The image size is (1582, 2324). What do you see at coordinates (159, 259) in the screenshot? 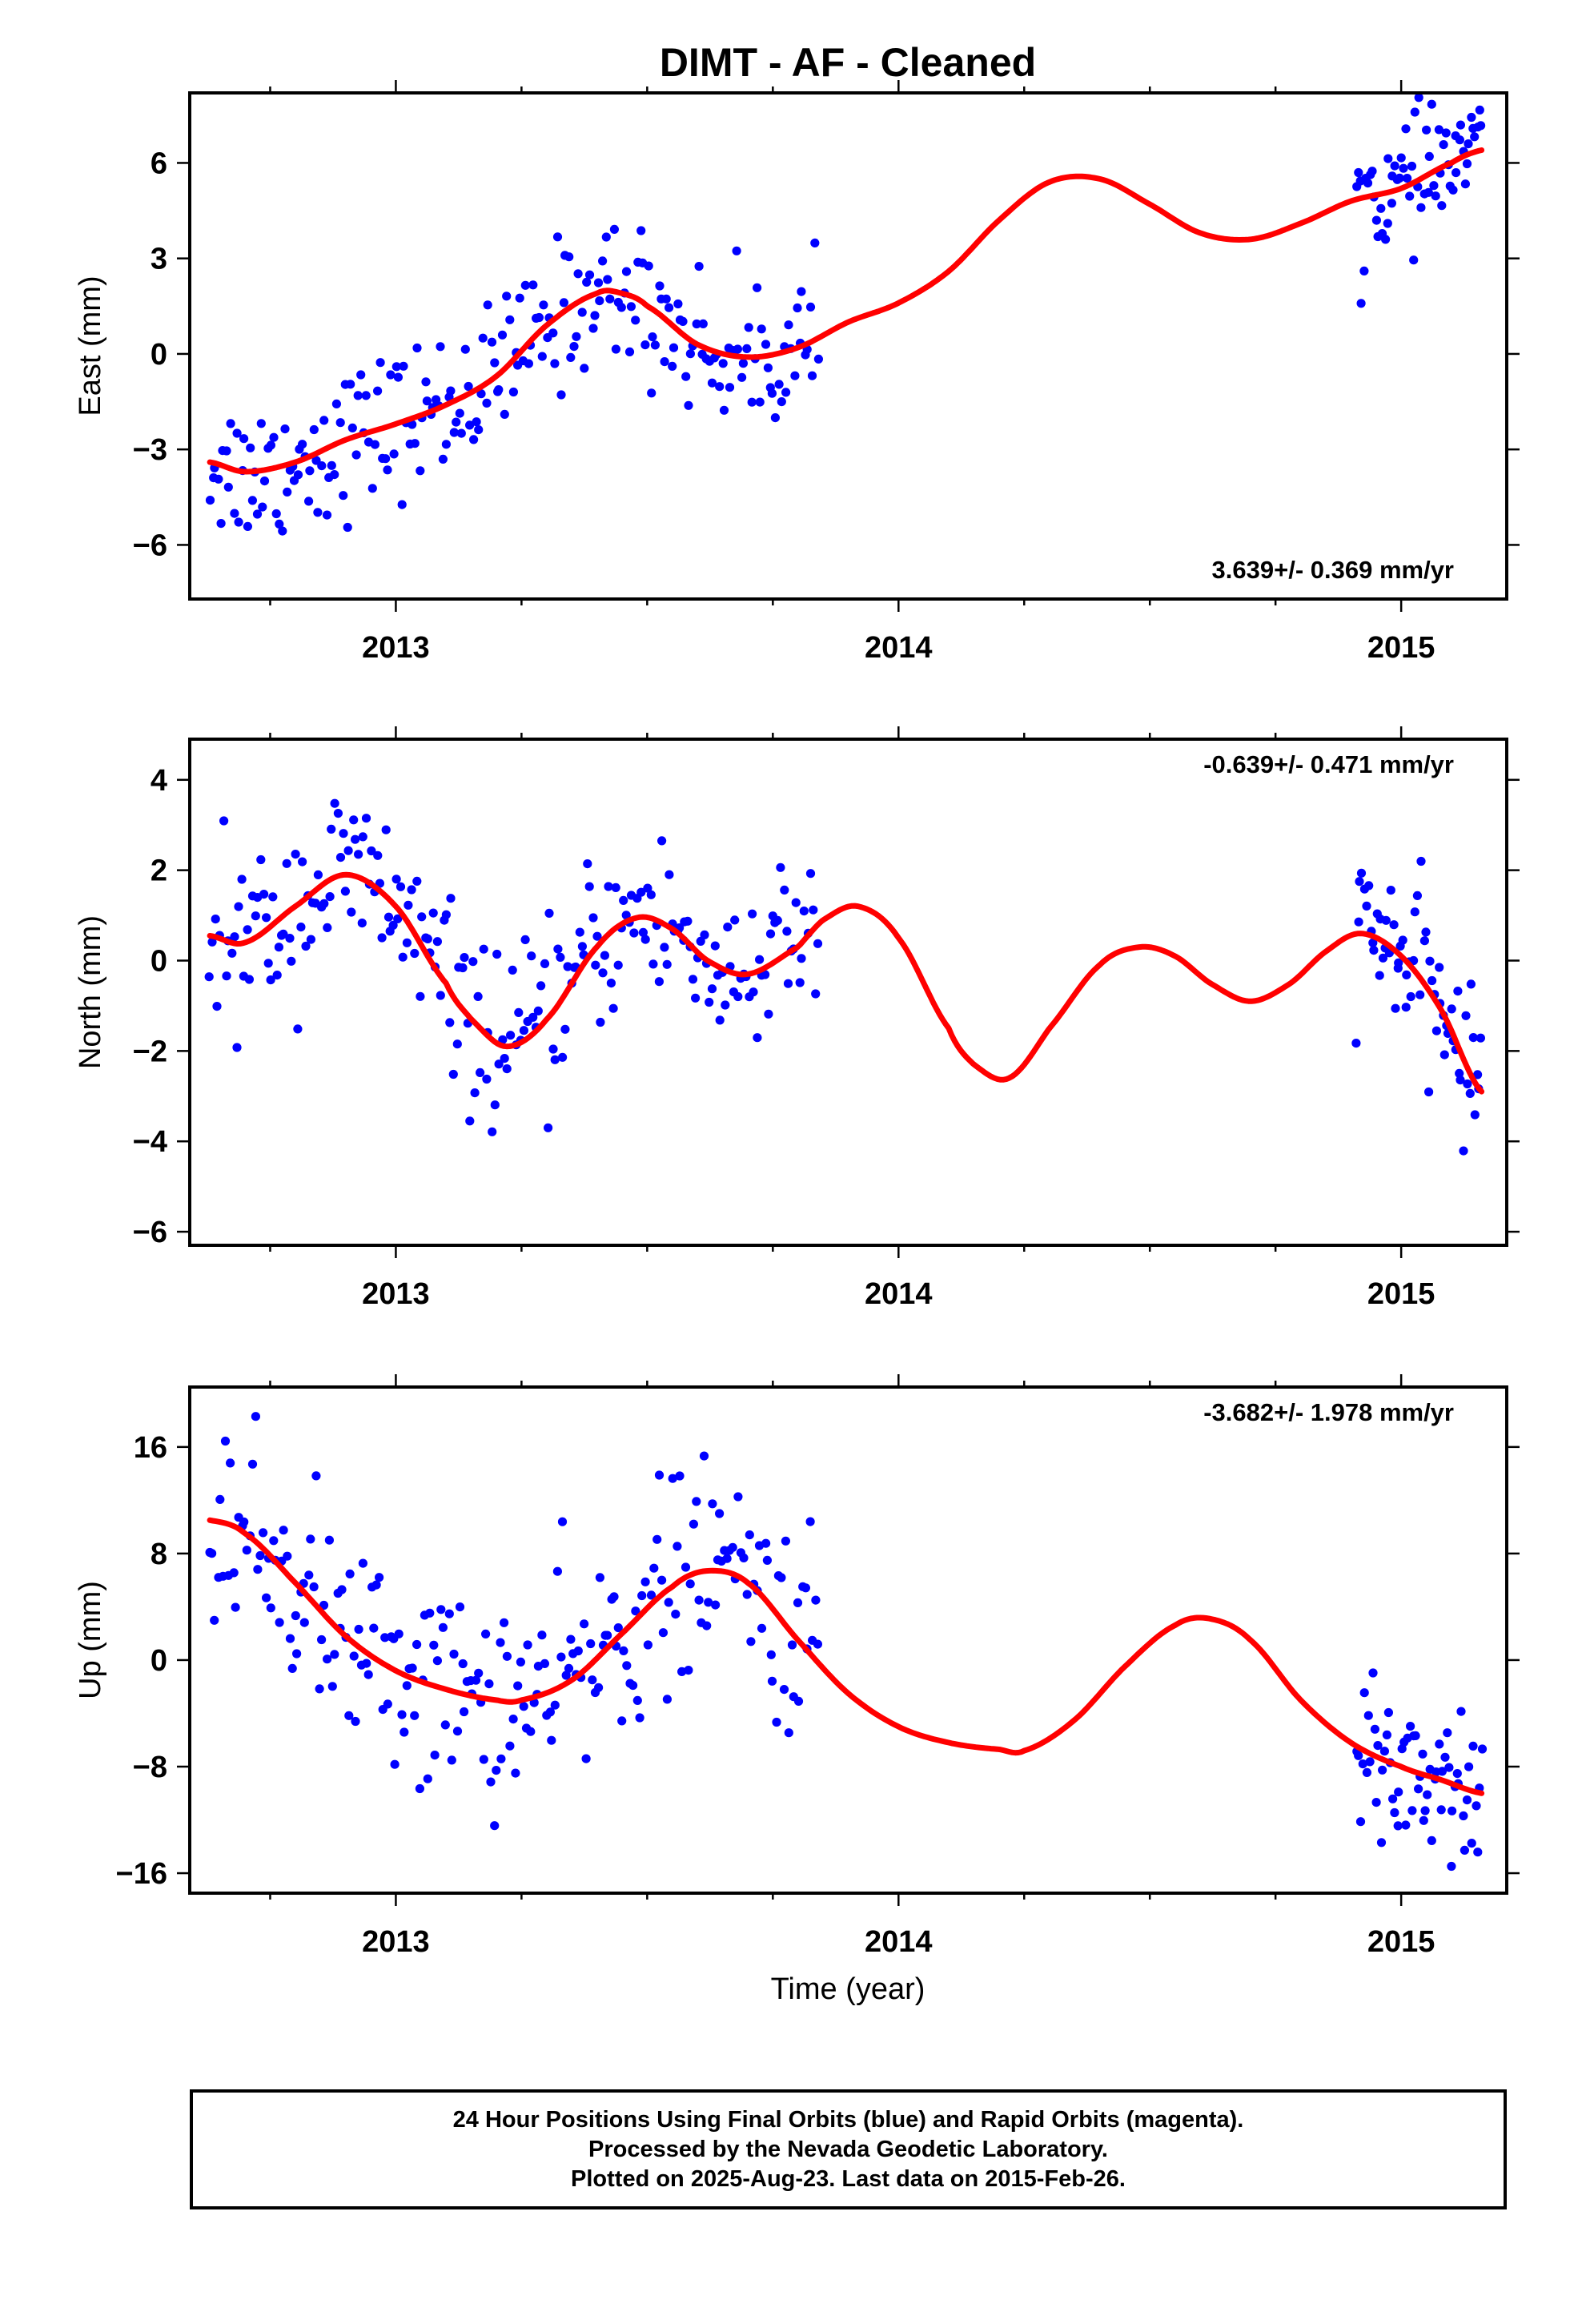
I see `y-tick-label: 3` at bounding box center [159, 259].